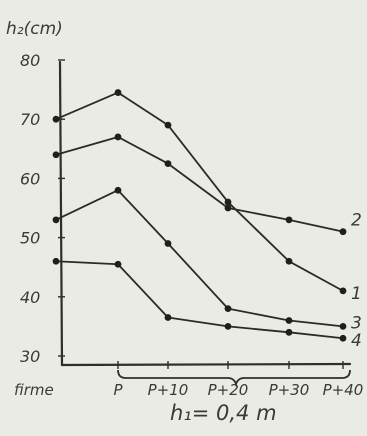  I want to click on y-tick-label: 80, so click(30, 60).